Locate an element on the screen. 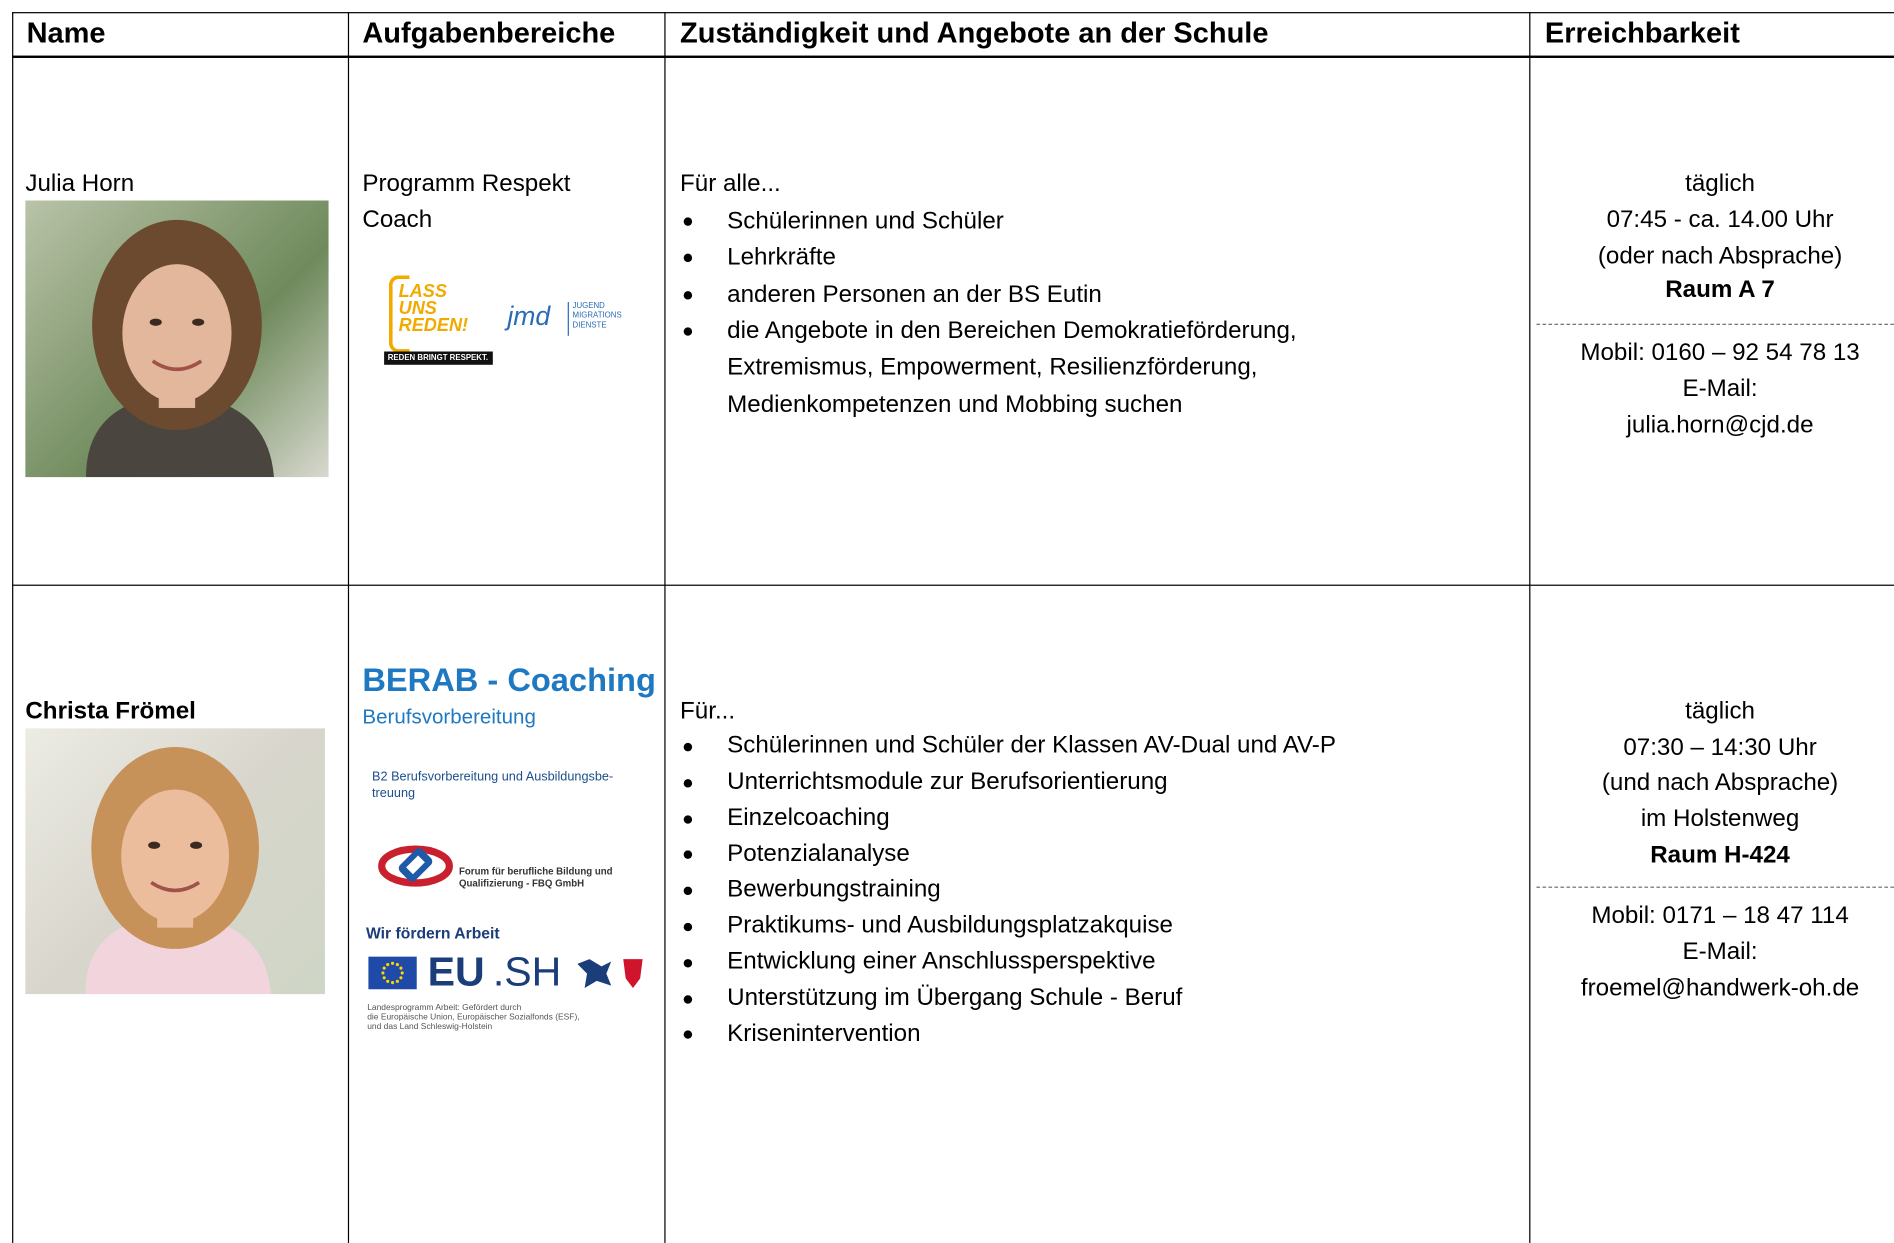 The image size is (1894, 1243). contact: Mobil: 0160 – 92 54 78 13 is located at coordinates (1720, 352).